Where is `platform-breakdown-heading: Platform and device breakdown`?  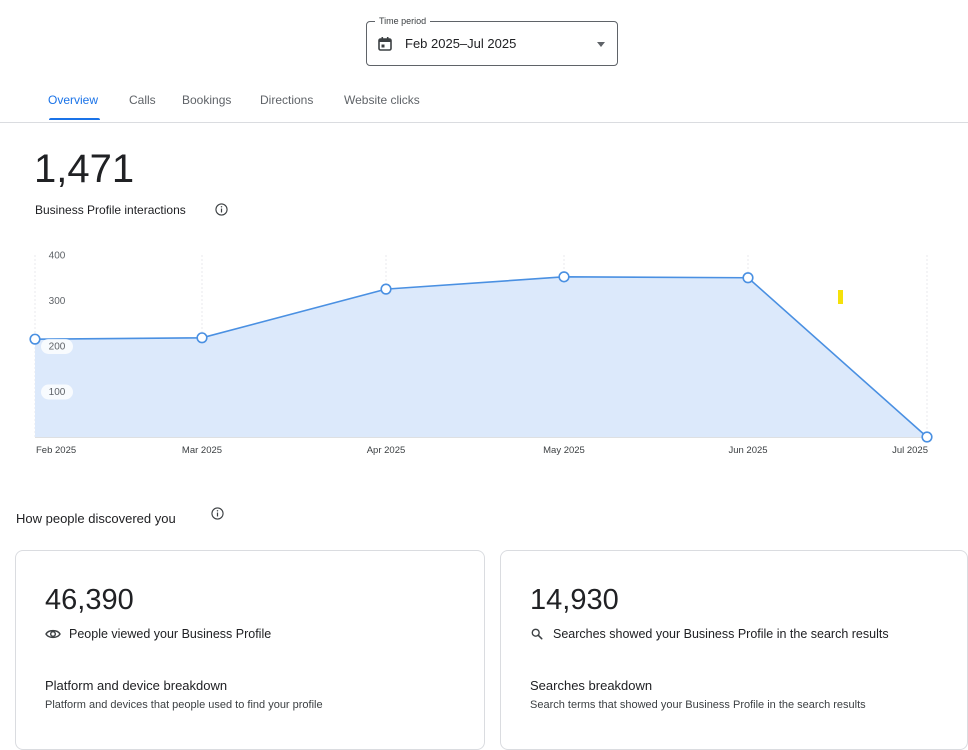 platform-breakdown-heading: Platform and device breakdown is located at coordinates (136, 685).